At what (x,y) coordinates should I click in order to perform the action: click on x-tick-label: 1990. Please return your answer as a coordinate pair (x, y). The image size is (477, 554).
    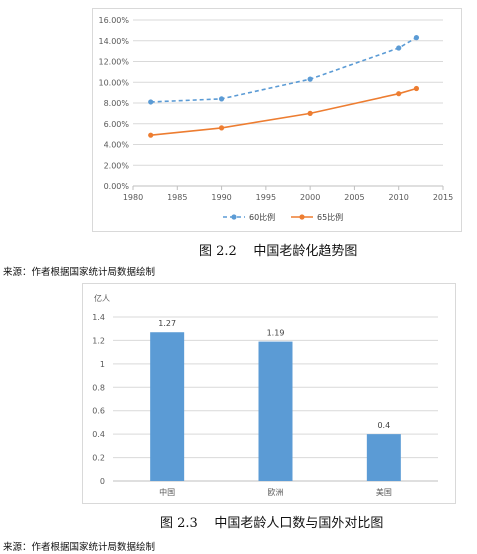
    Looking at the image, I should click on (221, 197).